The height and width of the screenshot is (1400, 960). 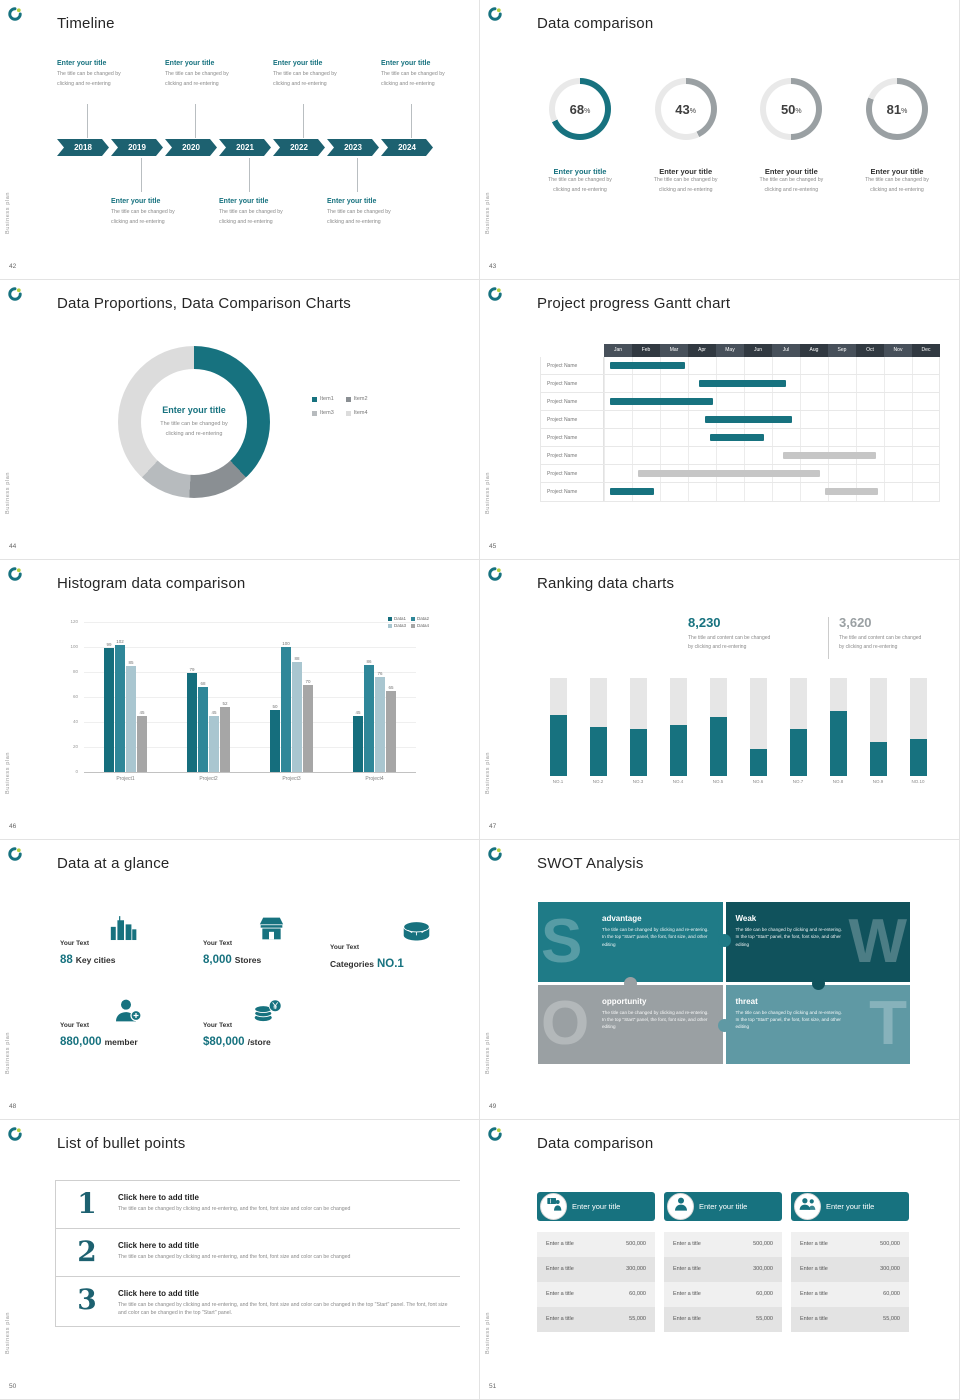 I want to click on timeline-entry-title: Enter your title, so click(x=244, y=201).